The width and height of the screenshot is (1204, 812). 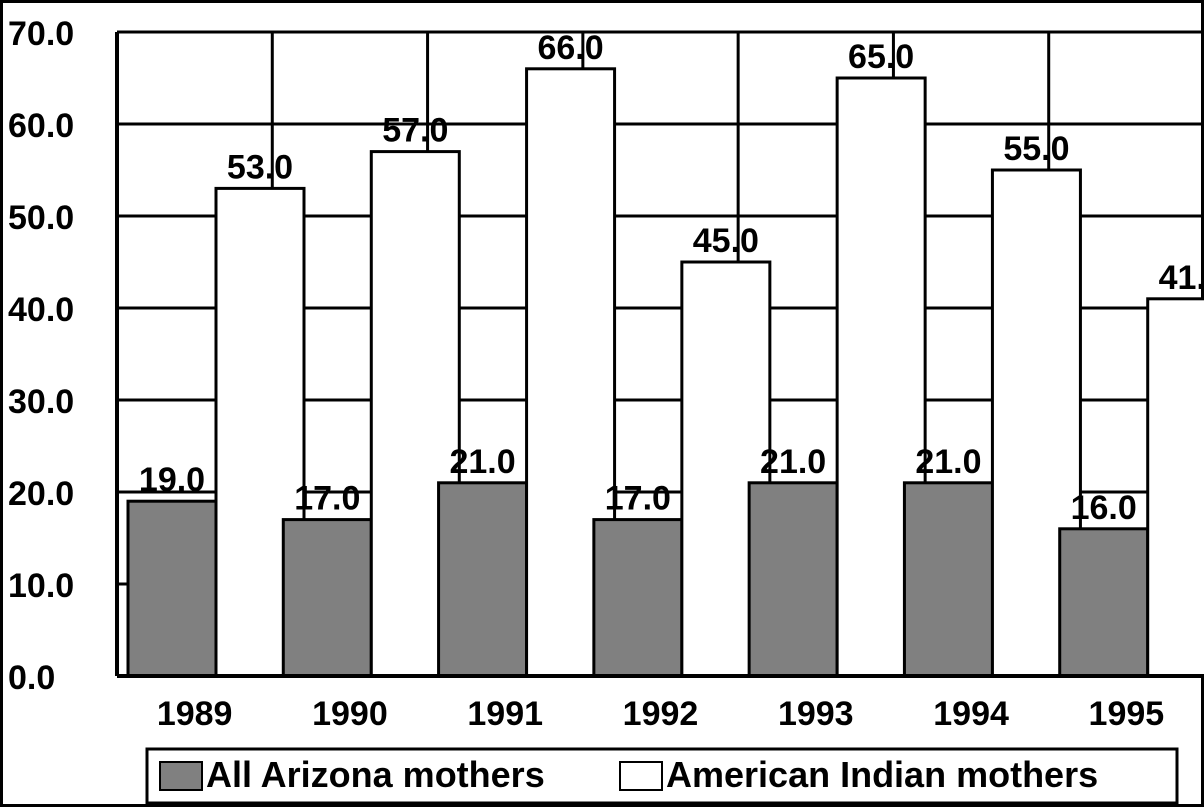 What do you see at coordinates (375, 774) in the screenshot?
I see `legend-label-all-arizona-mothers: All Arizona mothers` at bounding box center [375, 774].